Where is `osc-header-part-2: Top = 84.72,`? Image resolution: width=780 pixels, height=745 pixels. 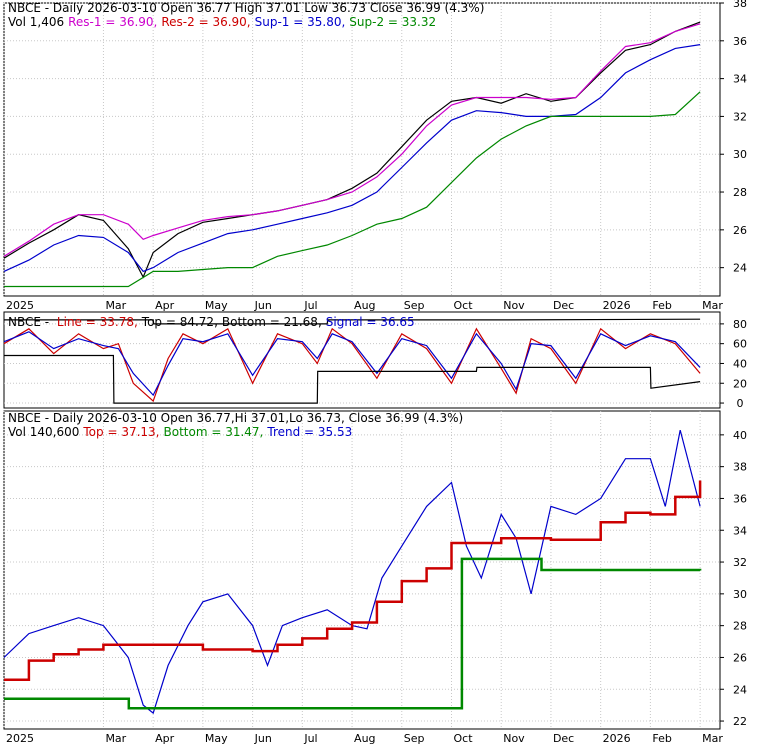 osc-header-part-2: Top = 84.72, is located at coordinates (179, 322).